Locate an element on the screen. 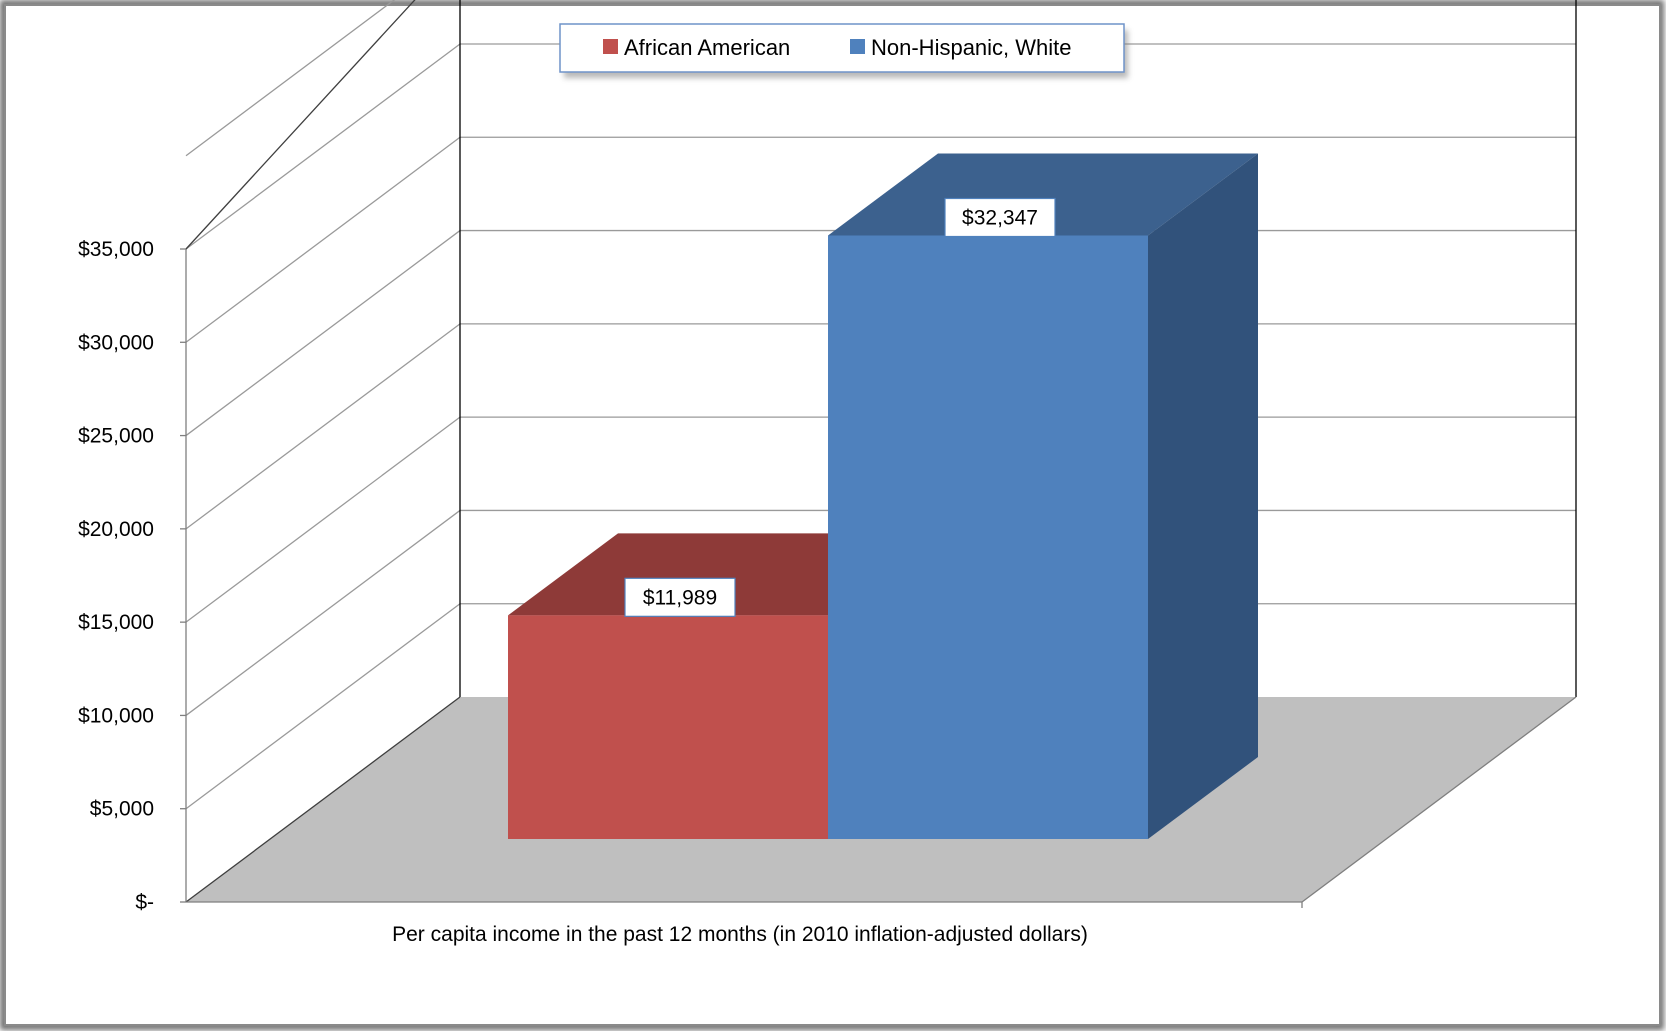  y-tick-label: $15,000 is located at coordinates (116, 622).